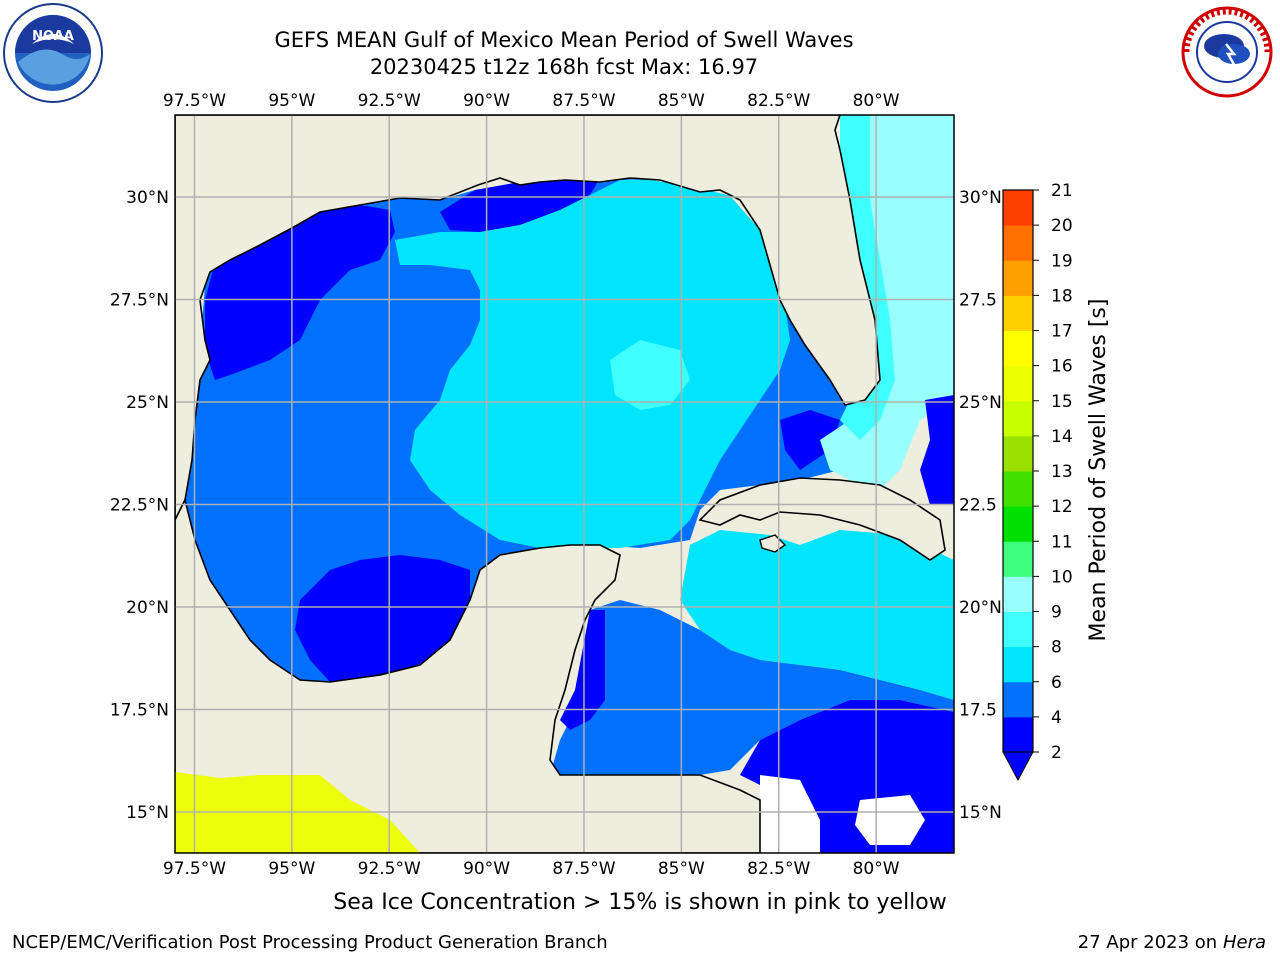  What do you see at coordinates (1062, 261) in the screenshot?
I see `colorbar-tick-label-14: 19` at bounding box center [1062, 261].